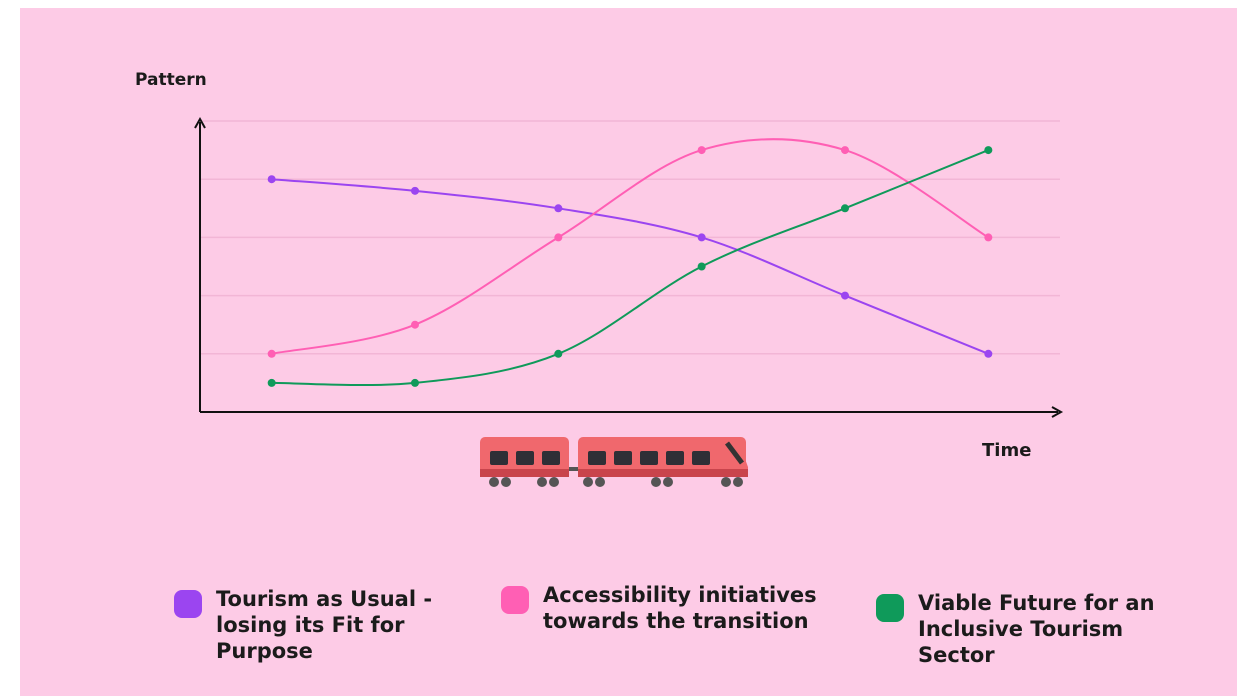 The height and width of the screenshot is (696, 1251). What do you see at coordinates (614, 462) in the screenshot?
I see `train-icon` at bounding box center [614, 462].